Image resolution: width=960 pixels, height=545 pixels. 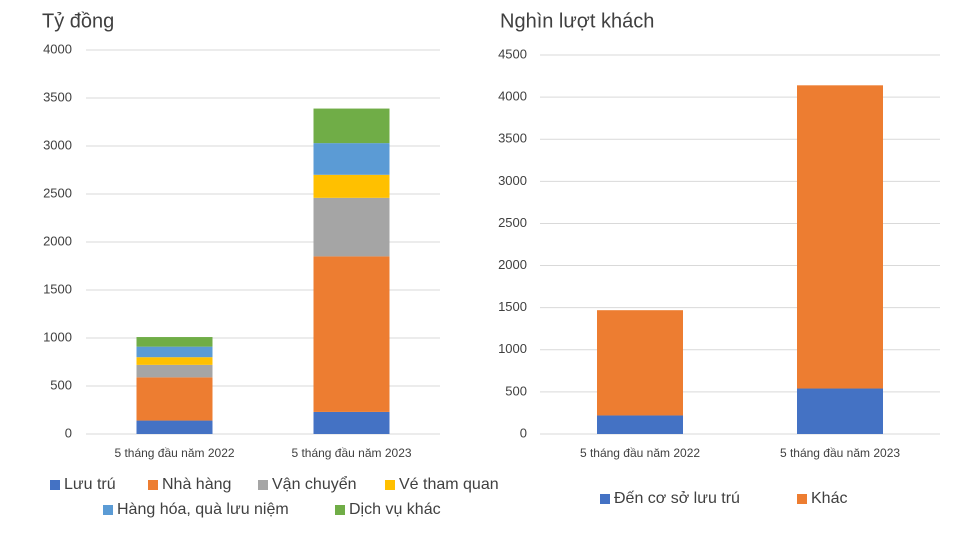 What do you see at coordinates (512, 53) in the screenshot?
I see `y-tick-label: 4500` at bounding box center [512, 53].